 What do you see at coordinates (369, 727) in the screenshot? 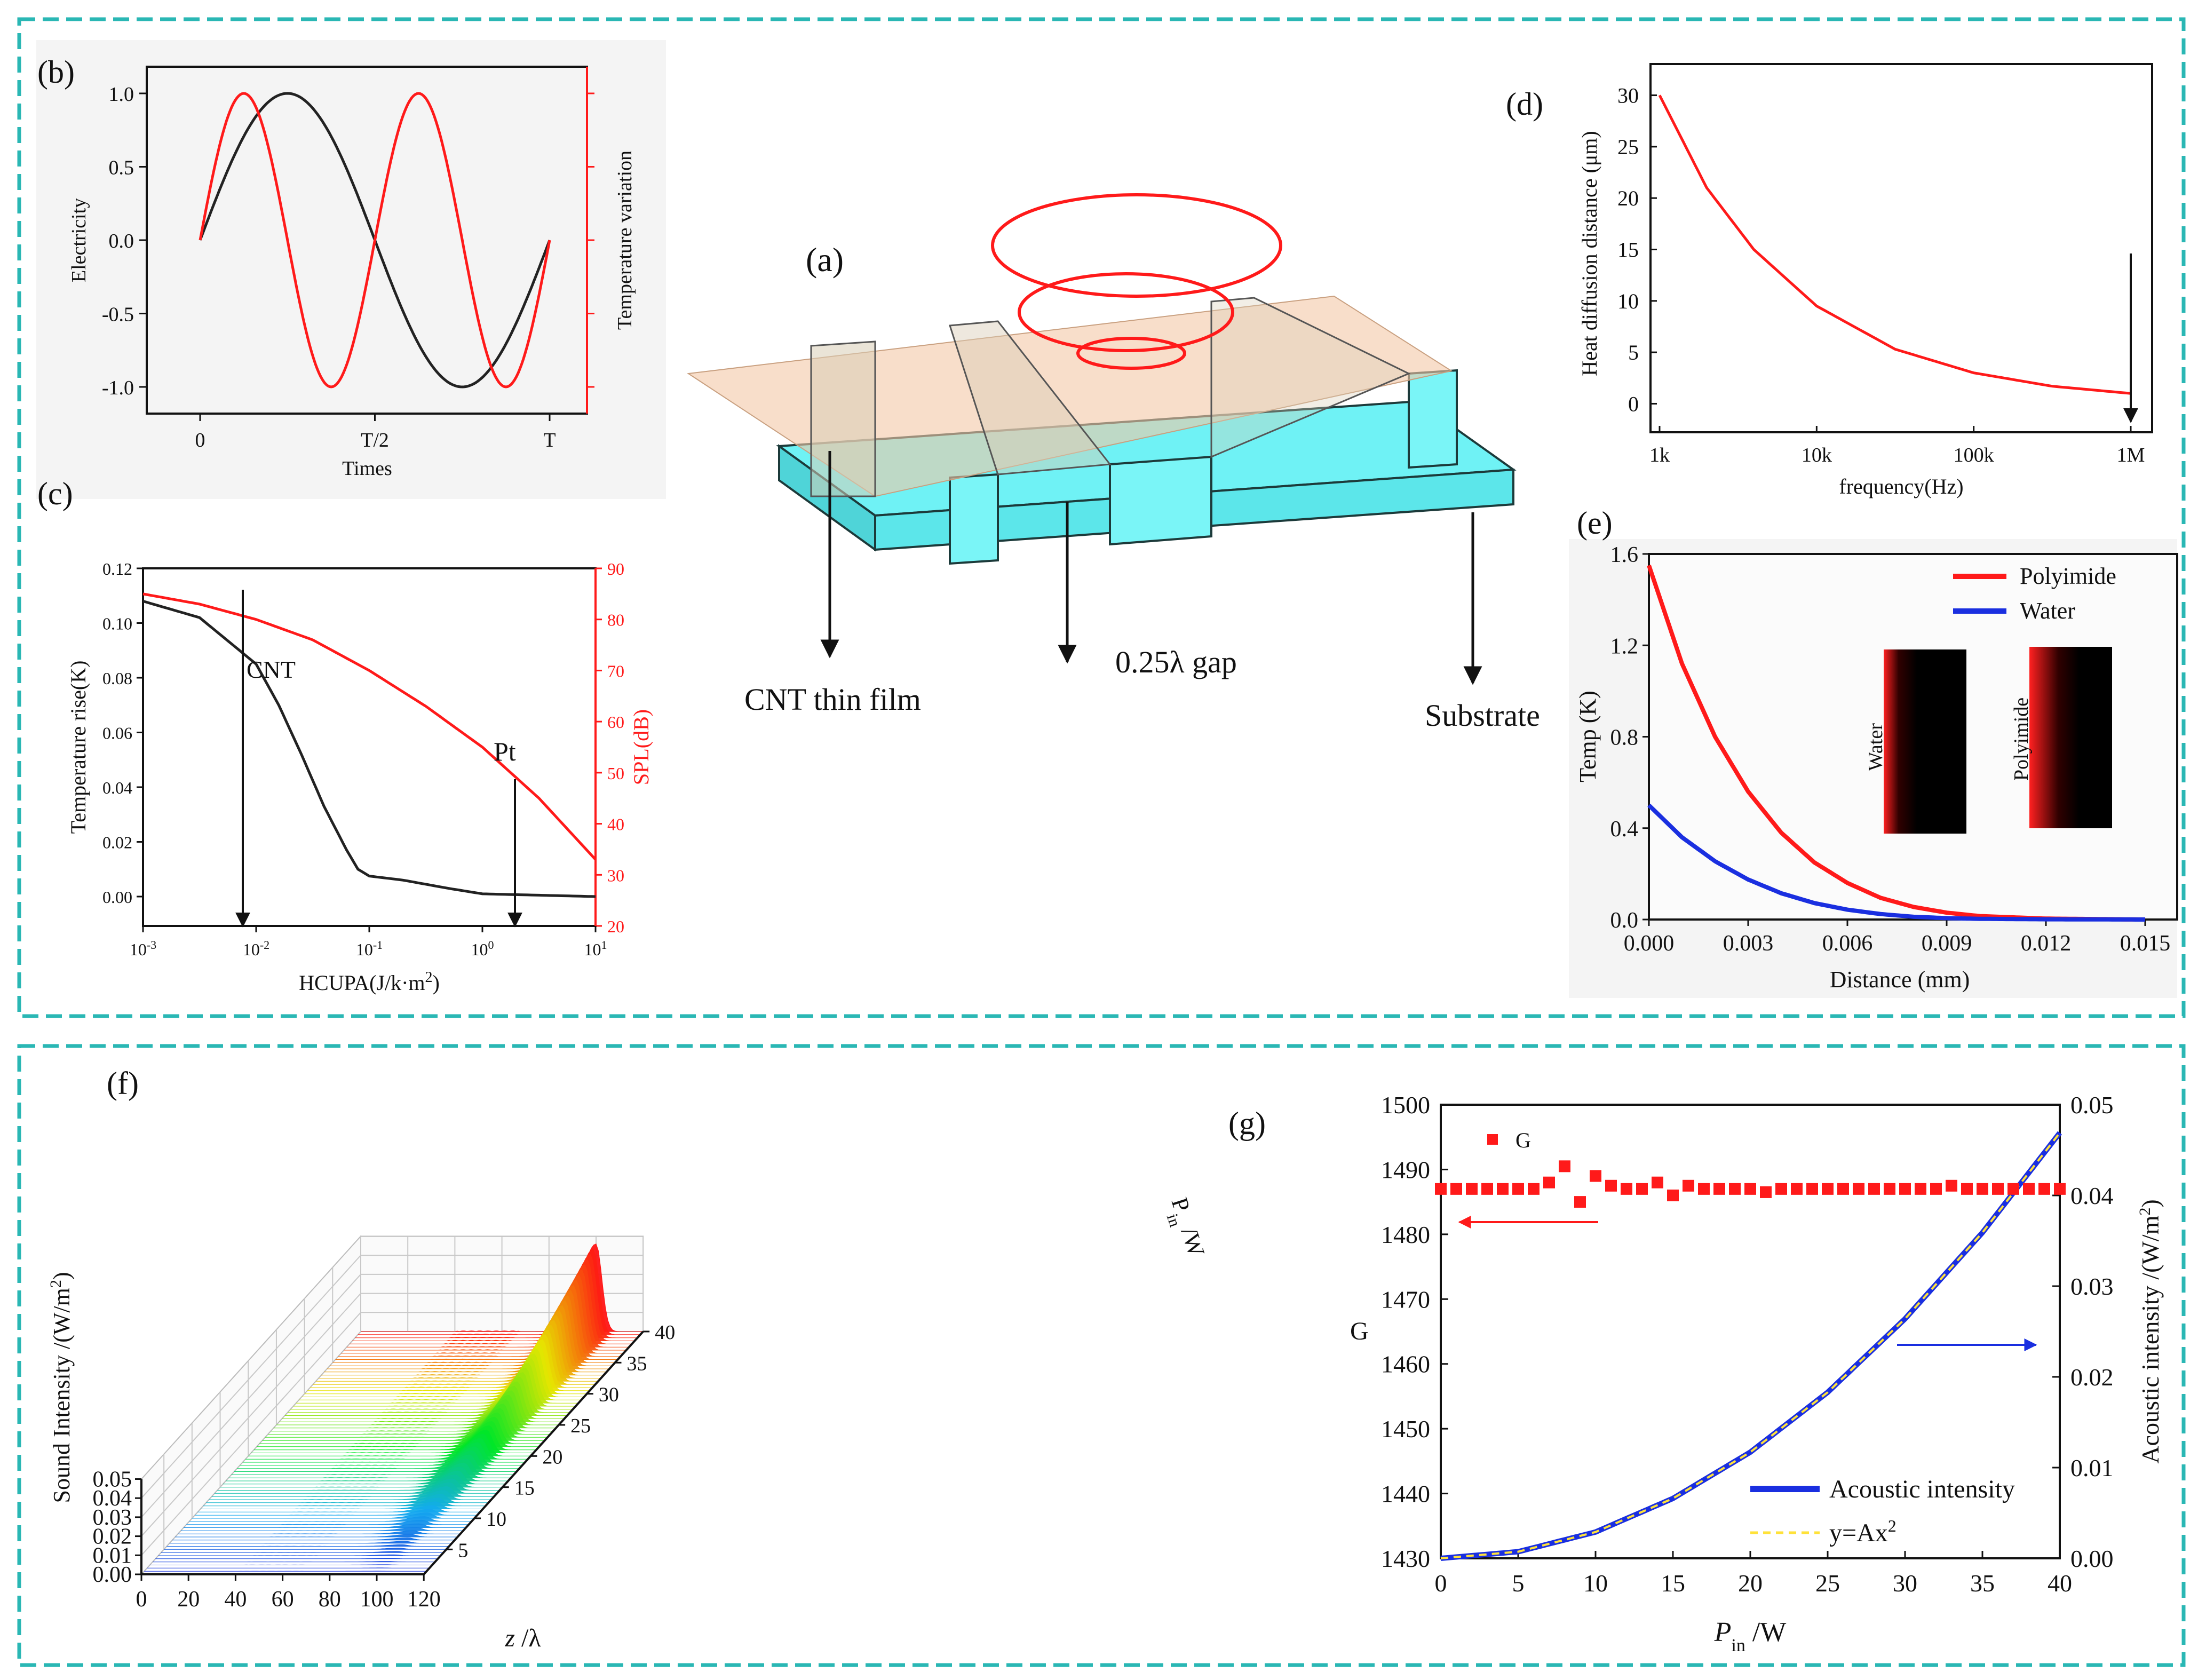
I see `spl-curve` at bounding box center [369, 727].